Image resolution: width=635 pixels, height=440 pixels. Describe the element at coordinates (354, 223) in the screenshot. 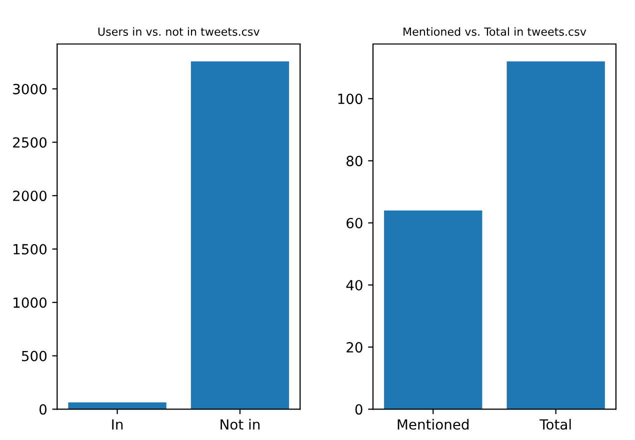

I see `y-tick-label: 60` at that location.